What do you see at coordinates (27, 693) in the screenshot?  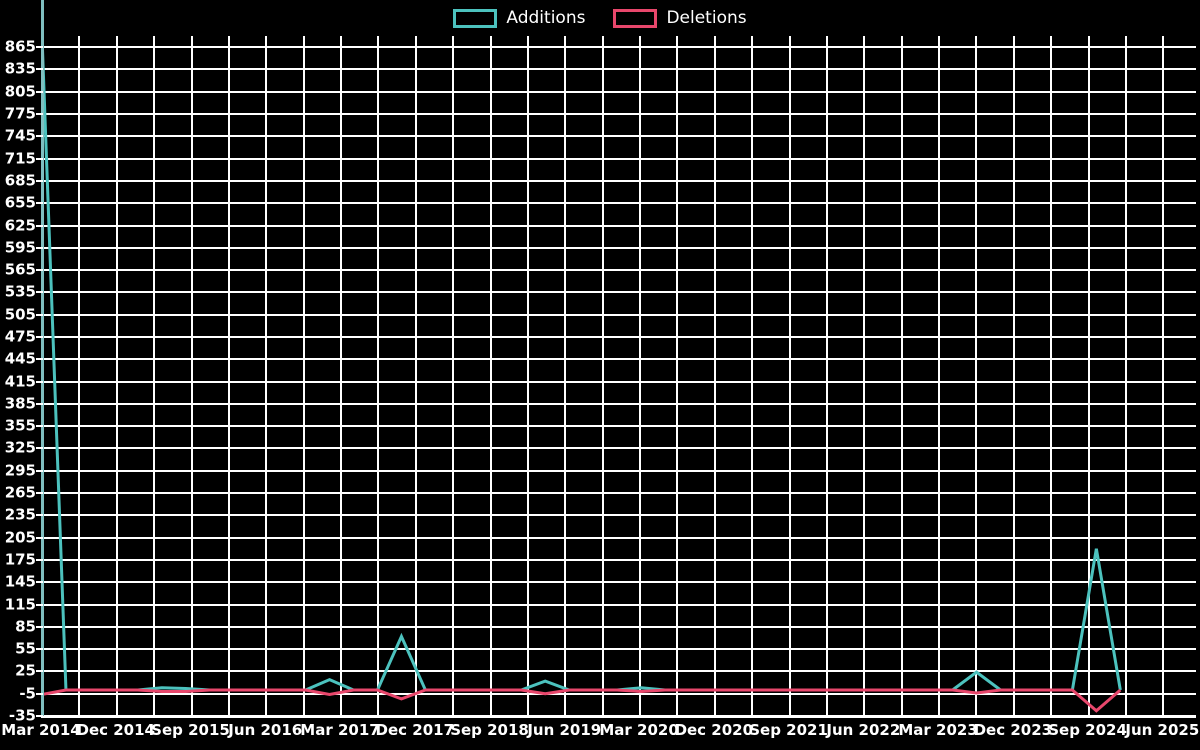 I see `y-axis-tick-label: -5` at bounding box center [27, 693].